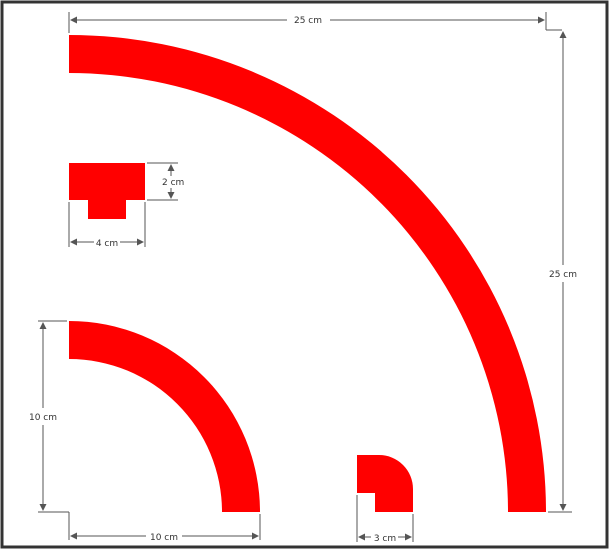 This screenshot has height=552, width=612. I want to click on medium-arc-height-label: 10 cm, so click(43, 418).